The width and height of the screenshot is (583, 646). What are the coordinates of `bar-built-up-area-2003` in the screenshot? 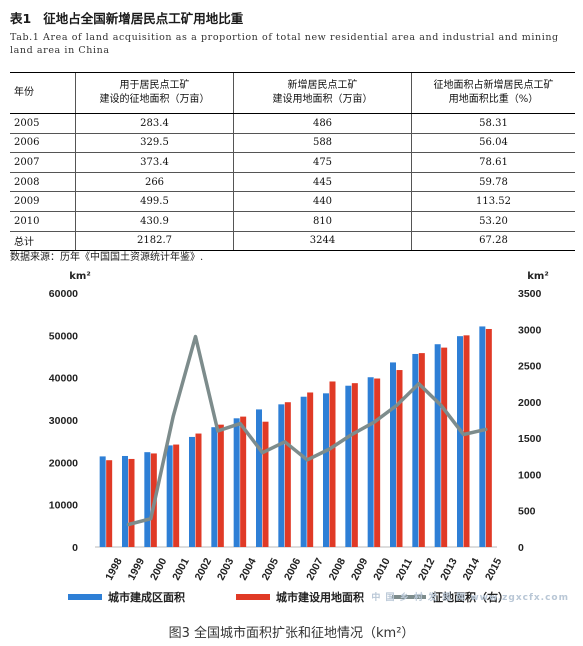 It's located at (214, 487).